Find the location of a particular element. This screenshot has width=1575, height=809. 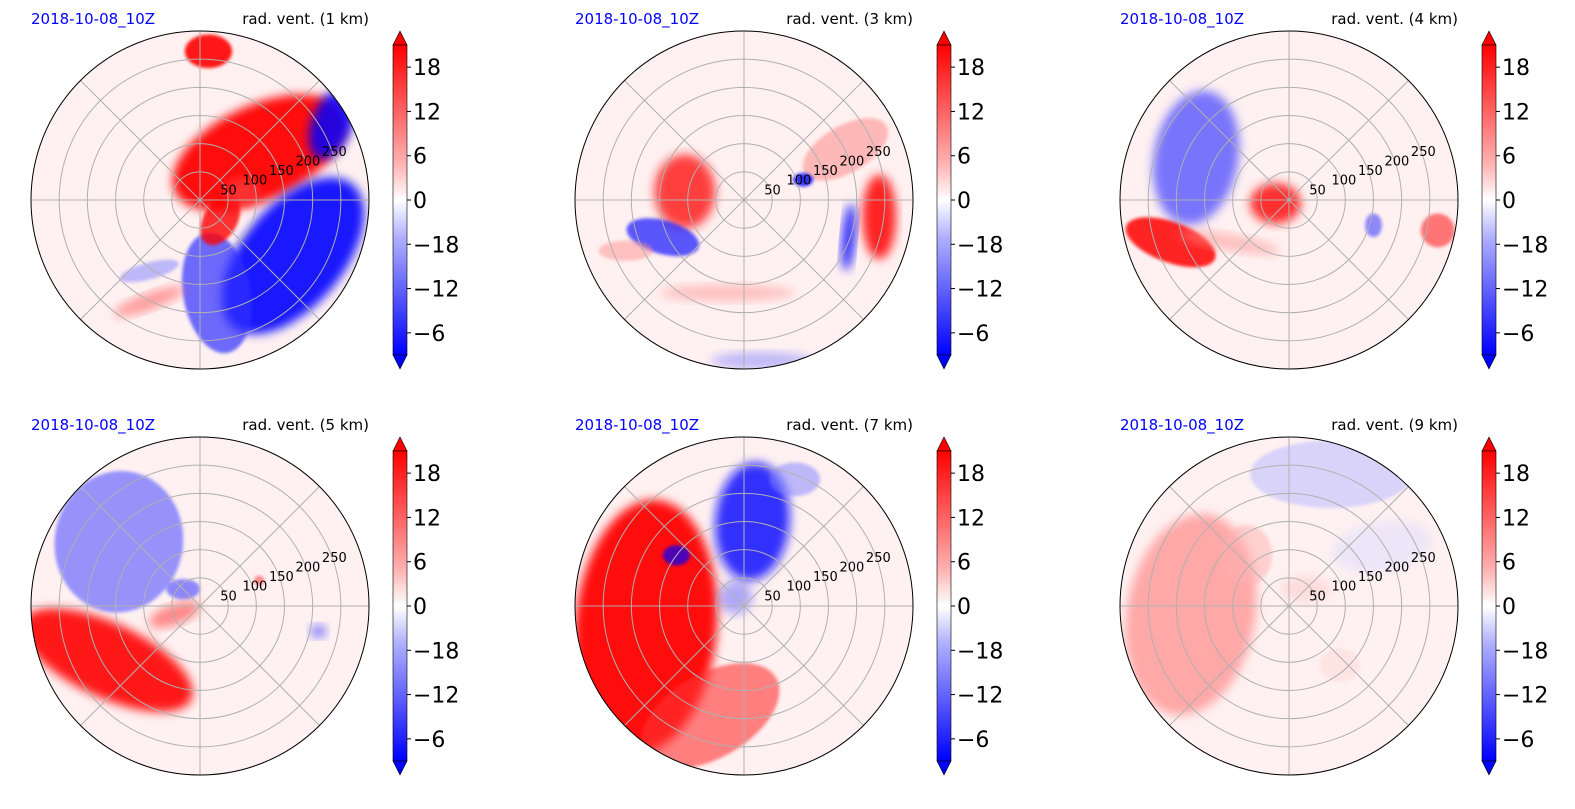

panel-title: rad. vent. (1 km) is located at coordinates (305, 19).